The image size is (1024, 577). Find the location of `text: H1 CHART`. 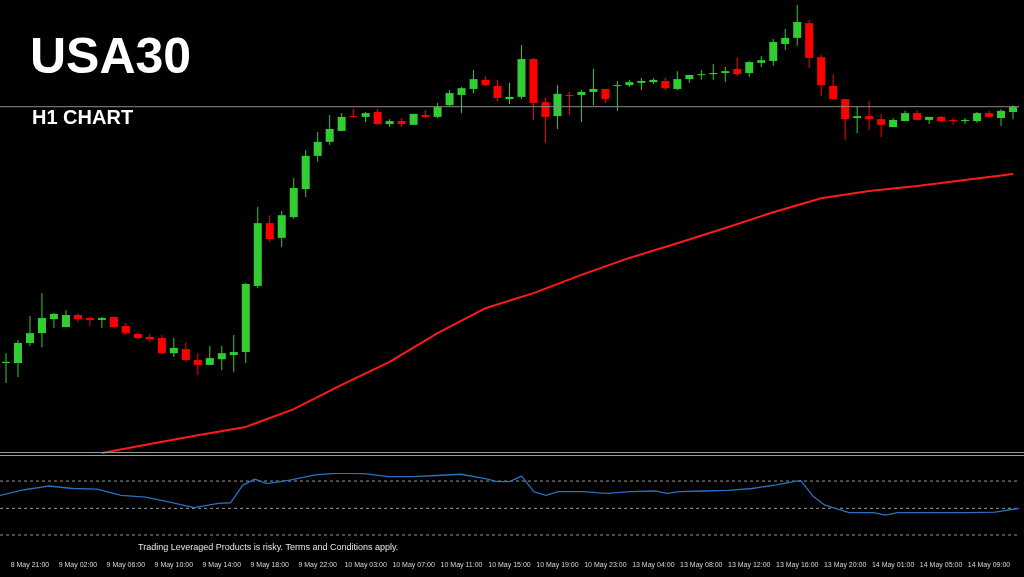

text: H1 CHART is located at coordinates (83, 117).